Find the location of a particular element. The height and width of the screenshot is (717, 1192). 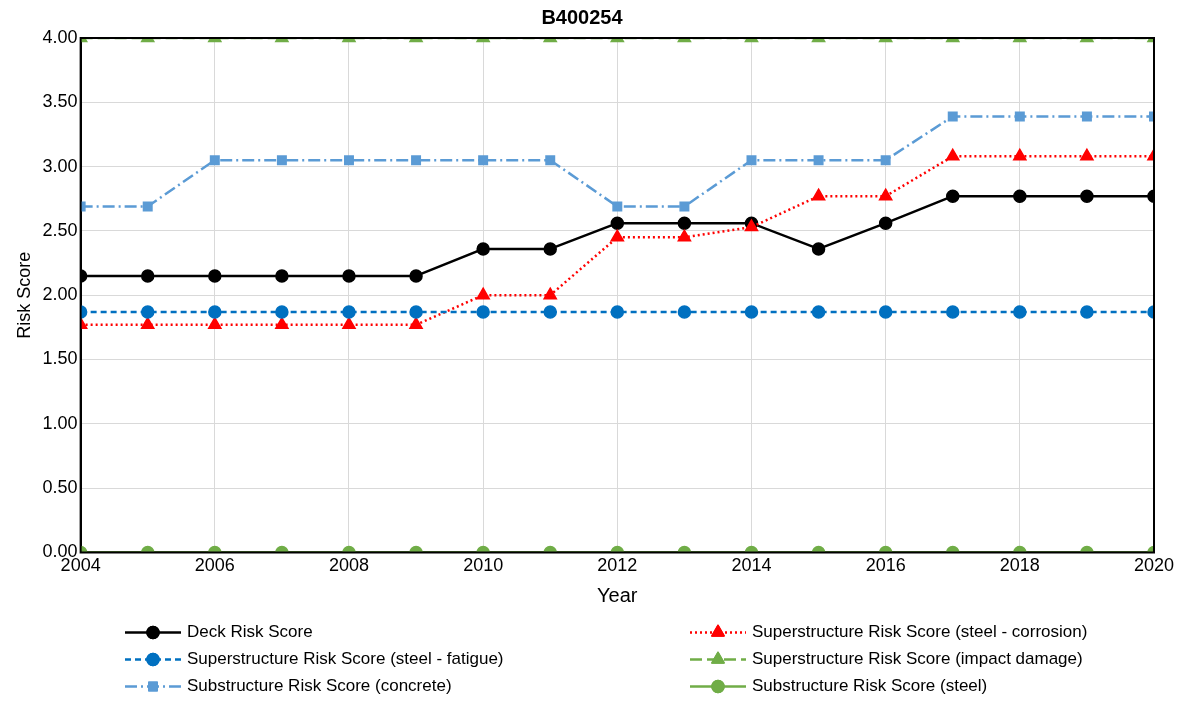

y-tick-label: 4.00 is located at coordinates (60, 36).